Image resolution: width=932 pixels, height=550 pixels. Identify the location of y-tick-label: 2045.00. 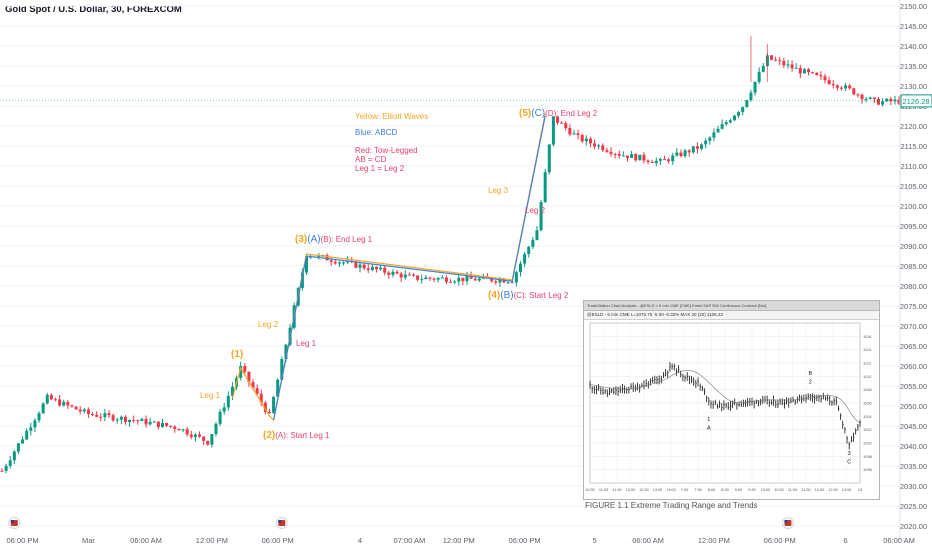
(913, 426).